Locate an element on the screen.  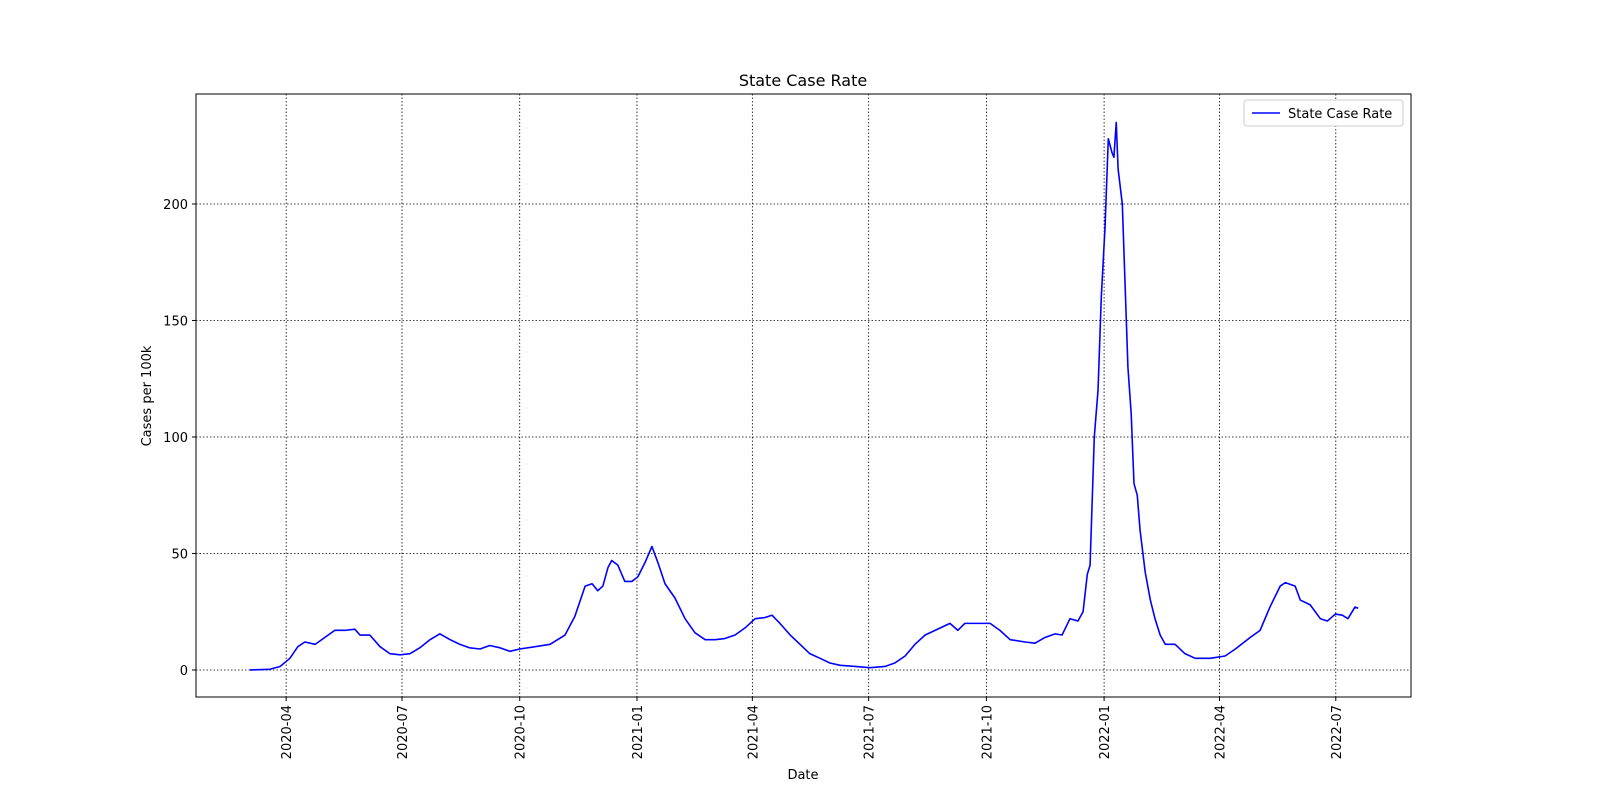
x-tick-label: 2022-07 is located at coordinates (1337, 732).